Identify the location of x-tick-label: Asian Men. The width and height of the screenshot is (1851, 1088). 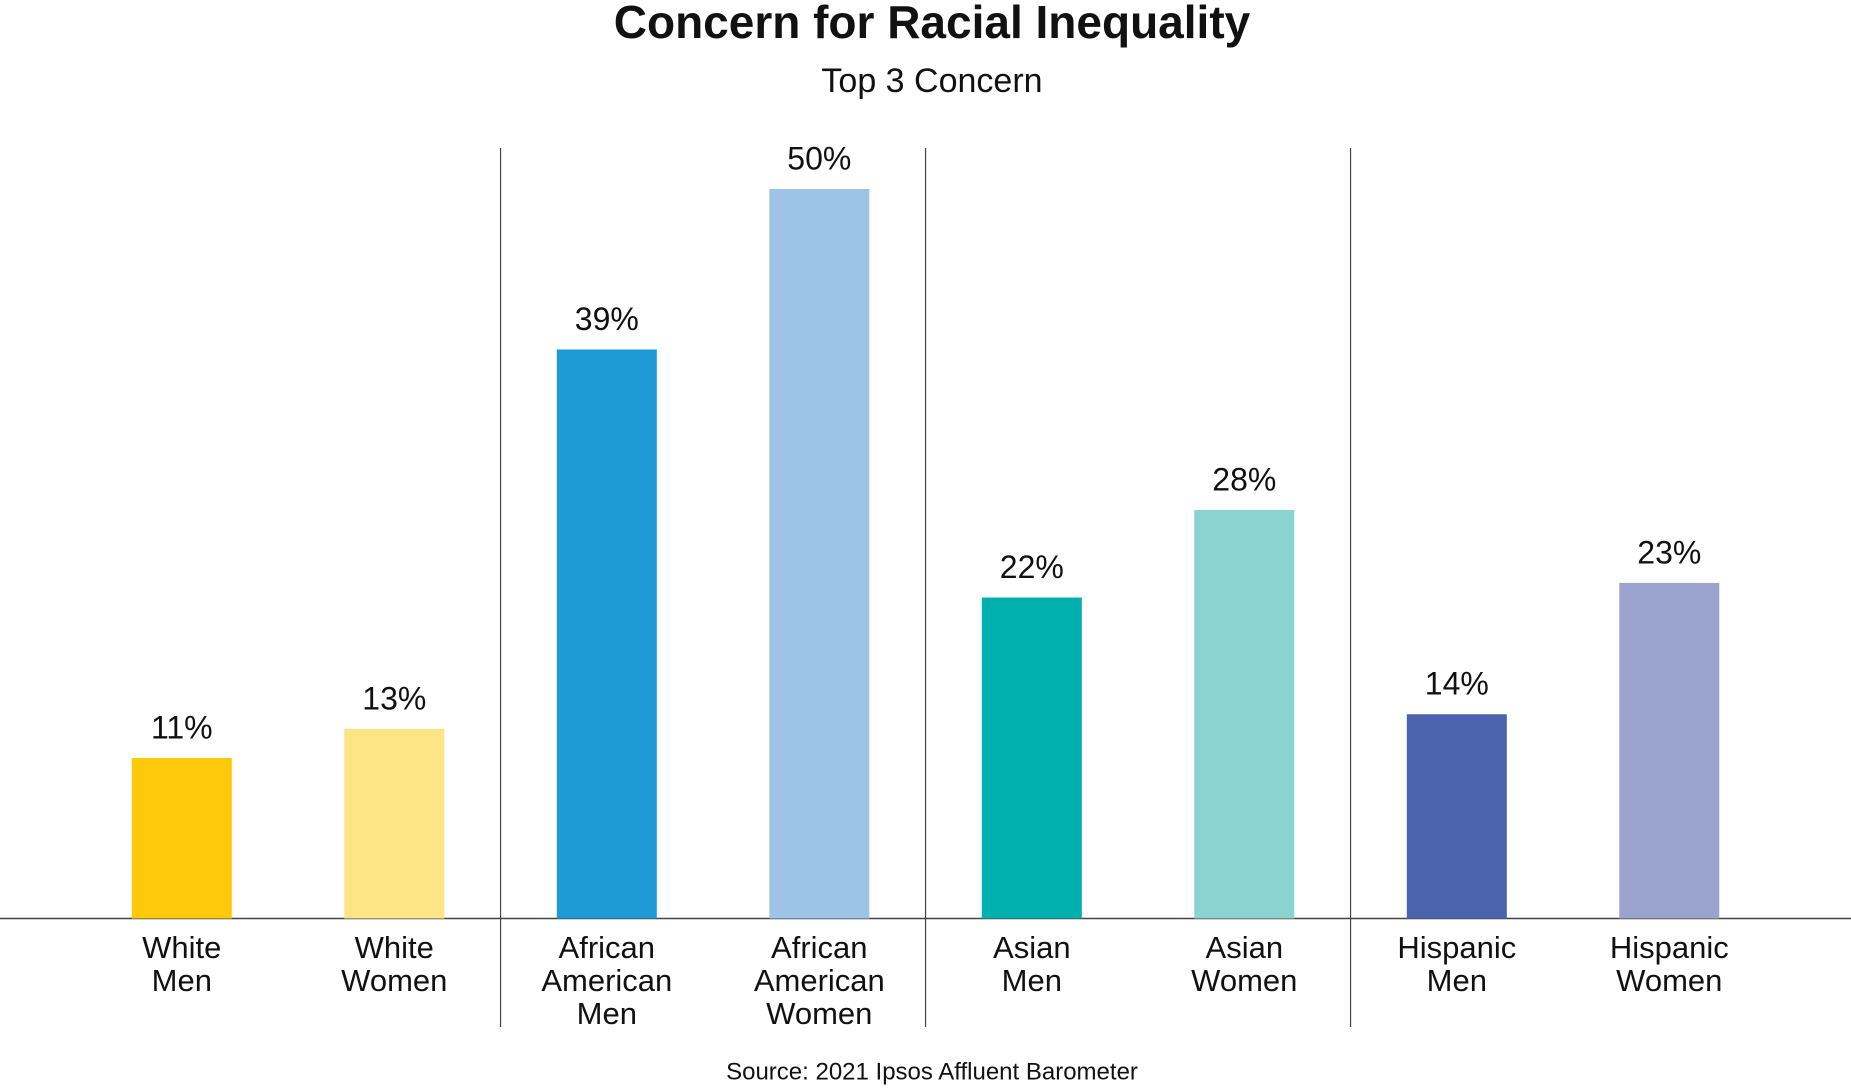
(1032, 964).